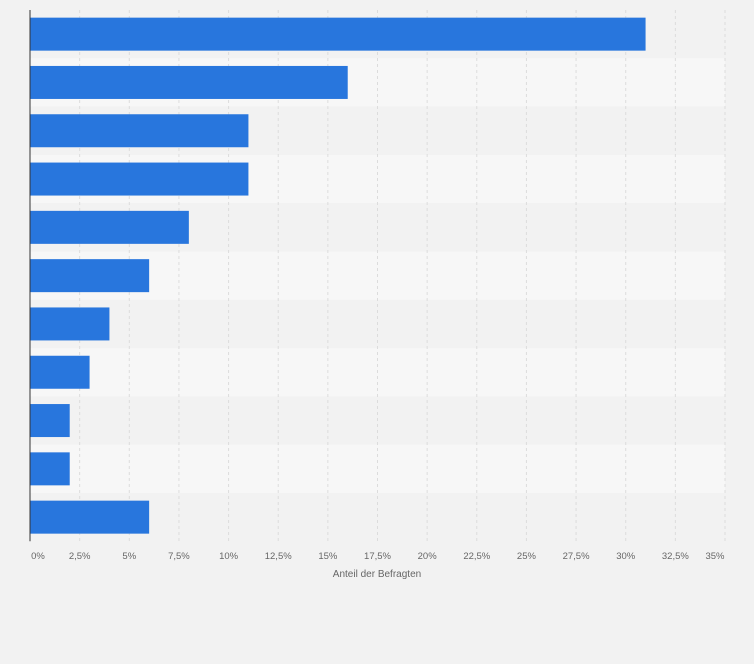 Image resolution: width=754 pixels, height=664 pixels. Describe the element at coordinates (129, 556) in the screenshot. I see `x-tick-label: 5%` at that location.